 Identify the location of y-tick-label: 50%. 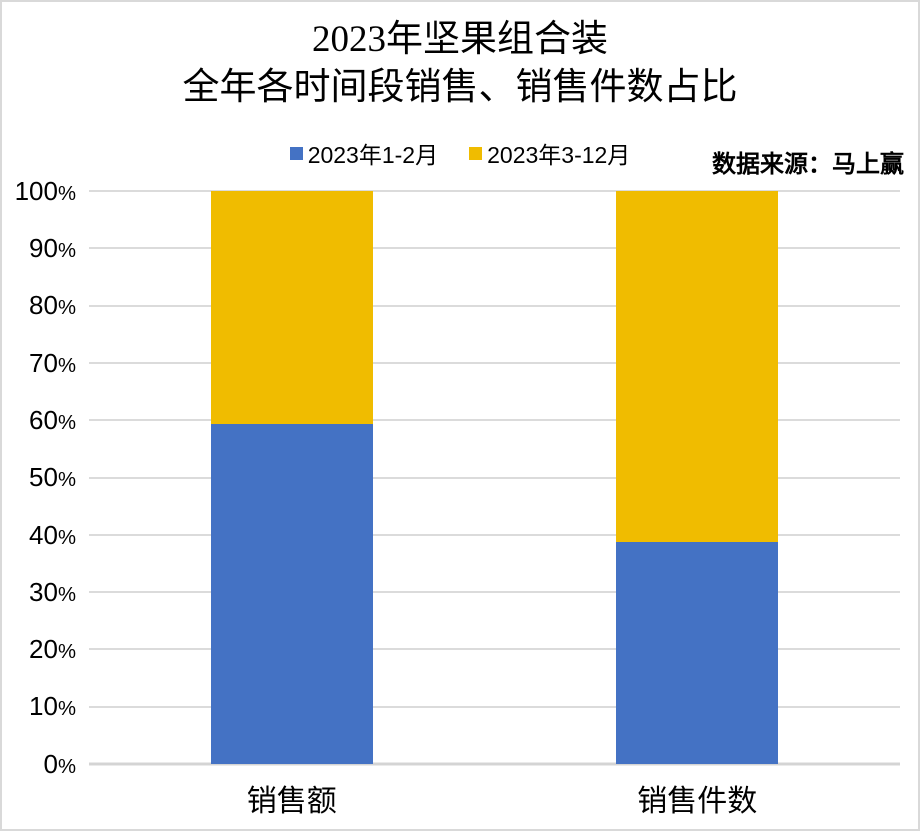
(52, 477).